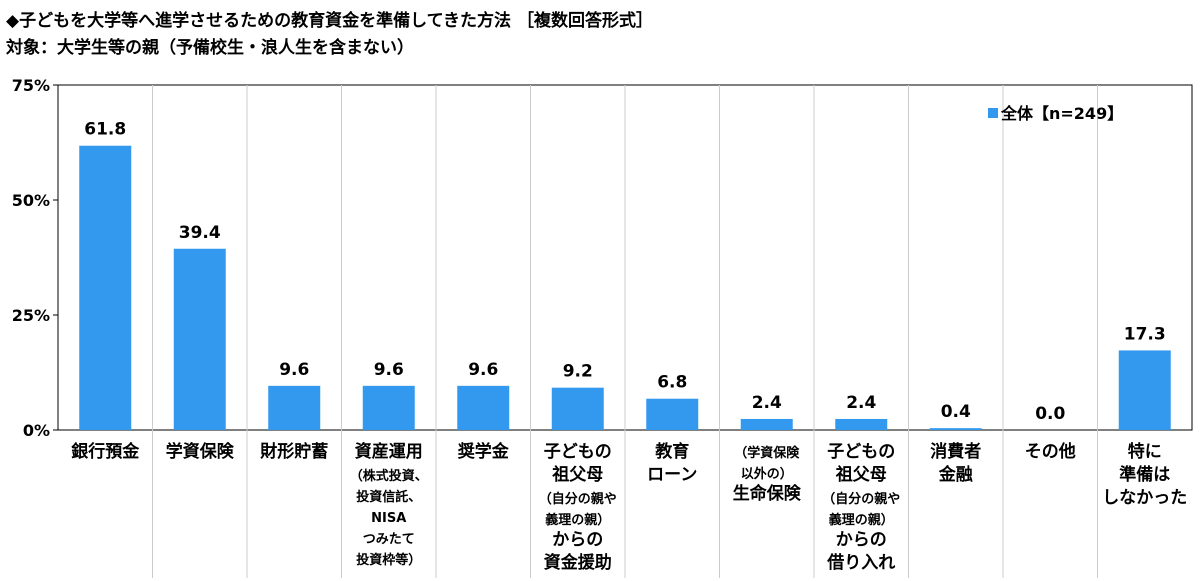  Describe the element at coordinates (1145, 451) in the screenshot. I see `category-label: 特に` at that location.